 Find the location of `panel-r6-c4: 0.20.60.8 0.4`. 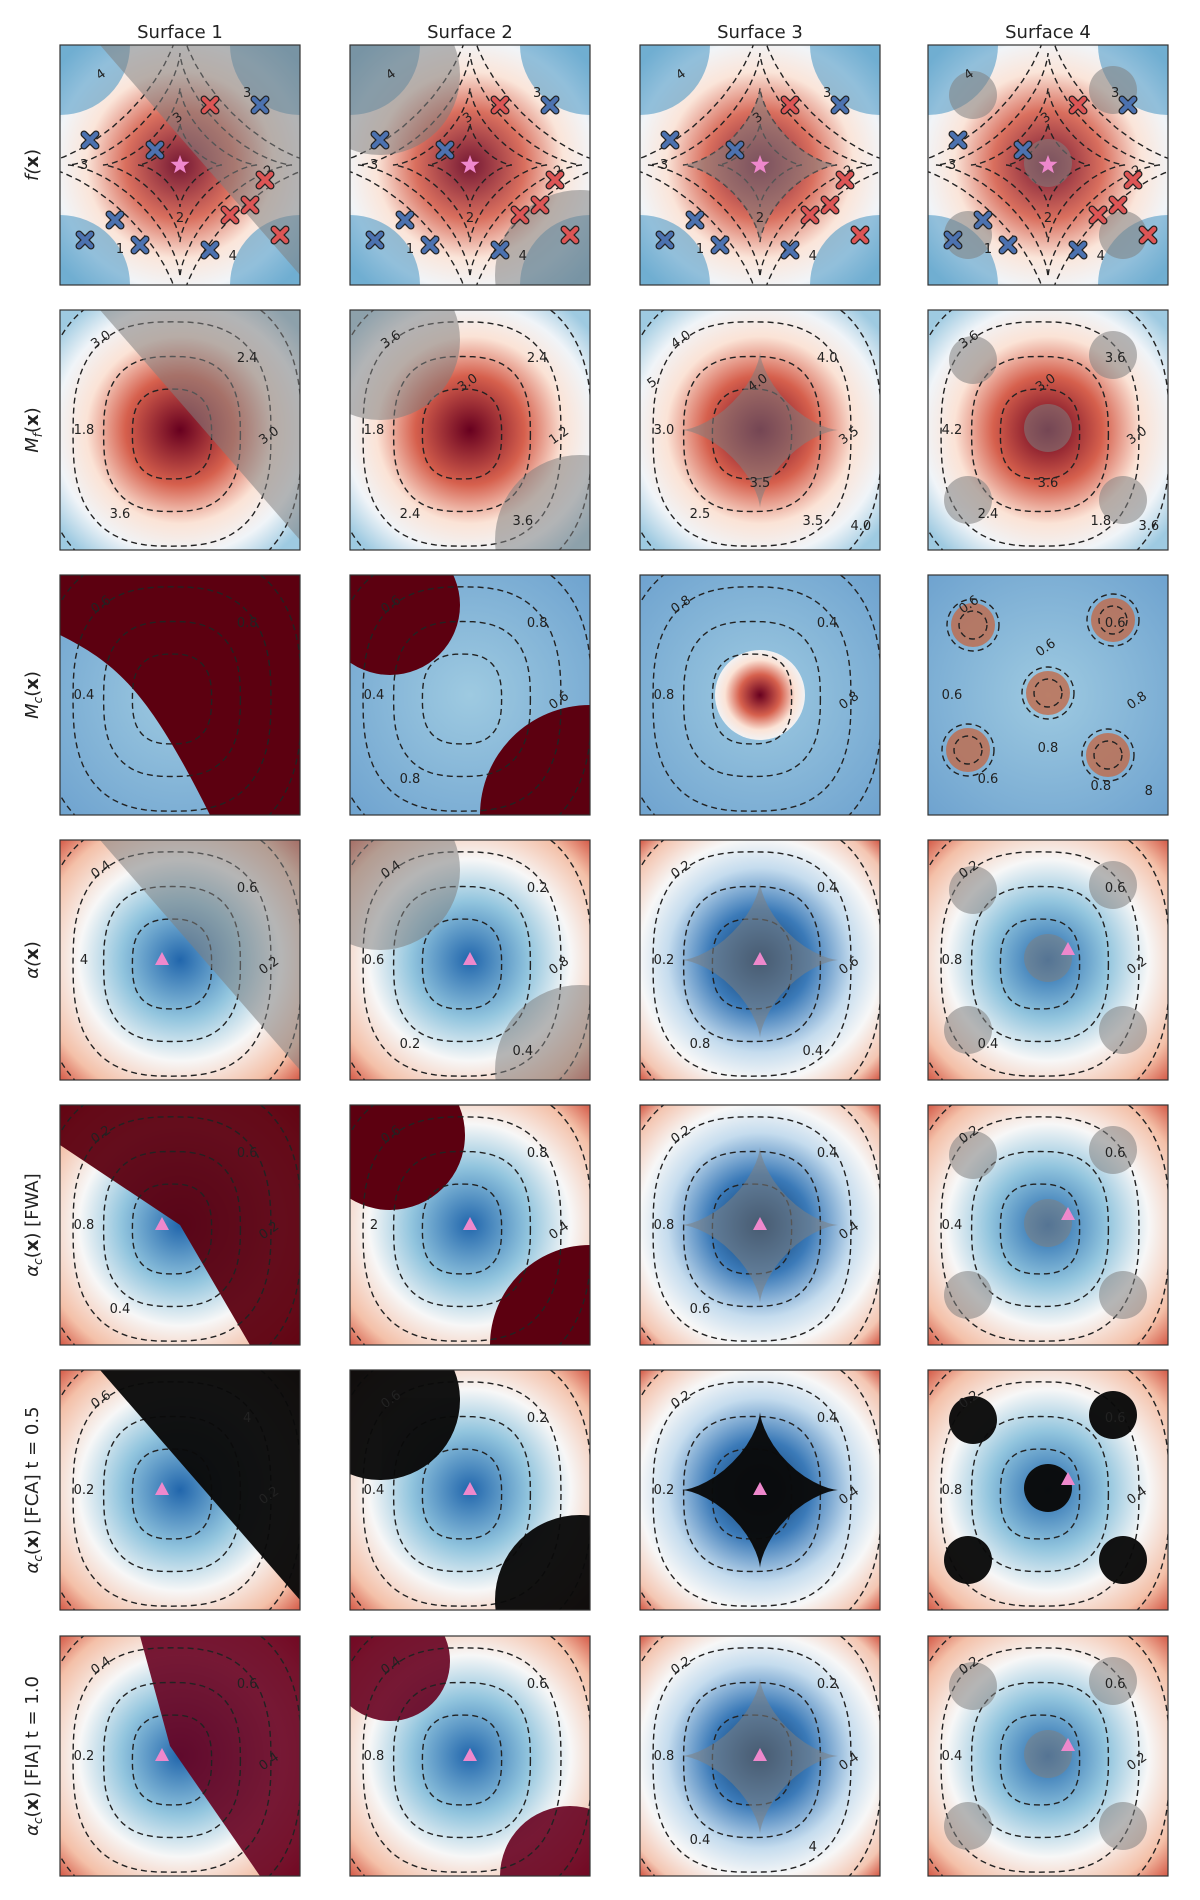

panel-r6-c4: 0.20.60.8 0.4 is located at coordinates (1048, 1490).